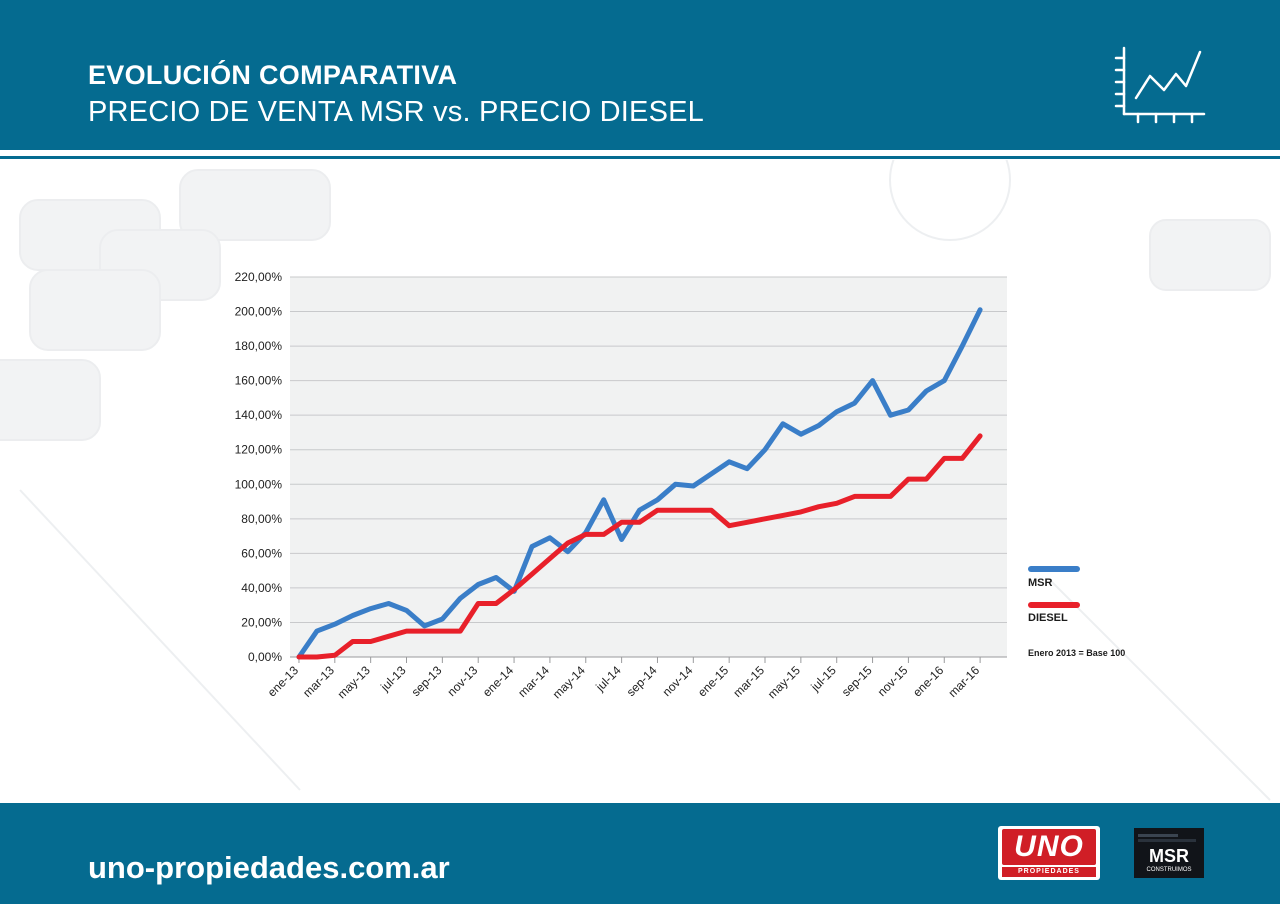 The height and width of the screenshot is (904, 1280). What do you see at coordinates (498, 681) in the screenshot?
I see `x-tick-label: ene-14` at bounding box center [498, 681].